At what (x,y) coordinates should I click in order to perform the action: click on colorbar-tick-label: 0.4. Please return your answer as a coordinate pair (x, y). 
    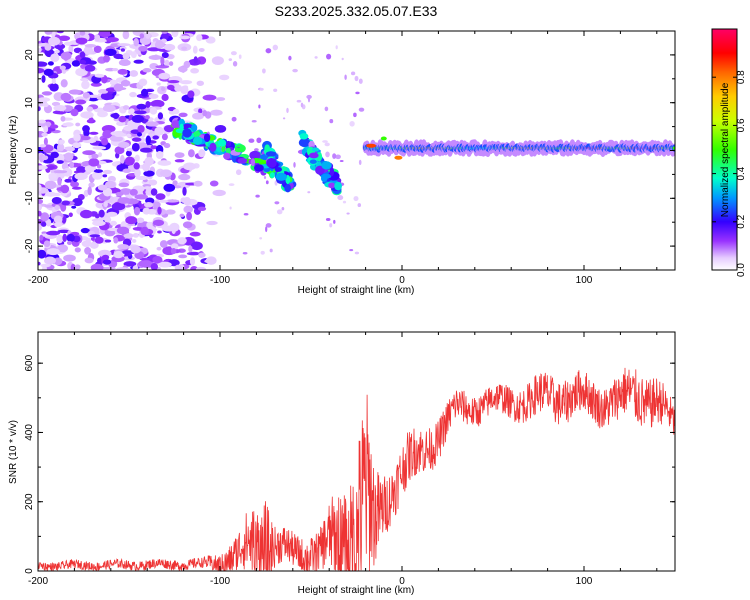
    Looking at the image, I should click on (741, 173).